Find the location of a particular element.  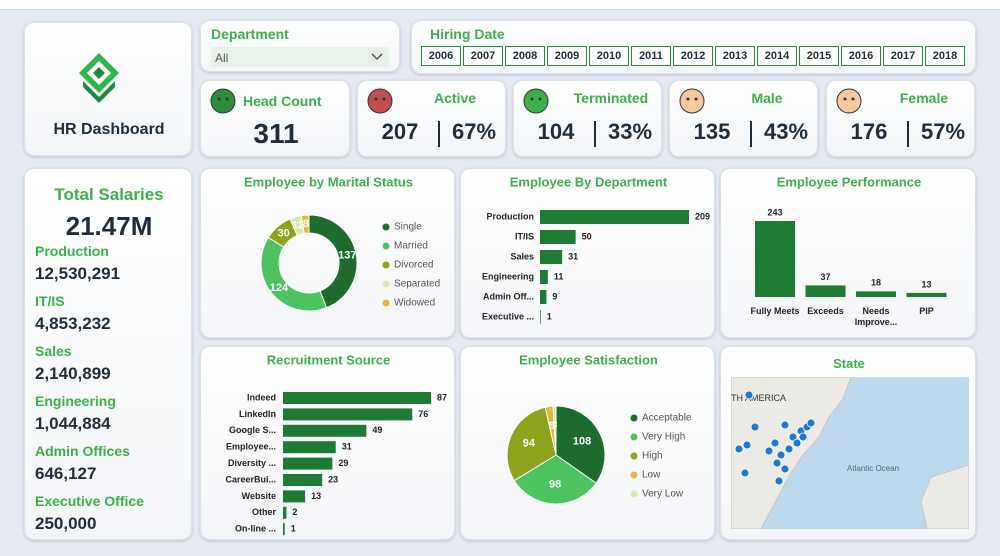

category-label: Exceeds is located at coordinates (825, 311).